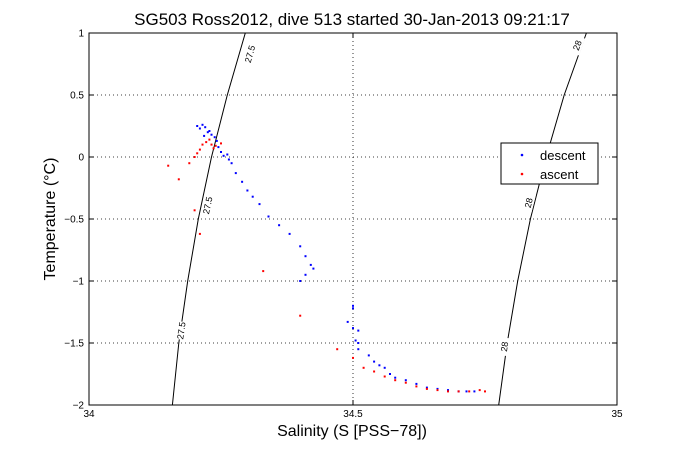  Describe the element at coordinates (89, 414) in the screenshot. I see `x-tick-label: 34` at that location.